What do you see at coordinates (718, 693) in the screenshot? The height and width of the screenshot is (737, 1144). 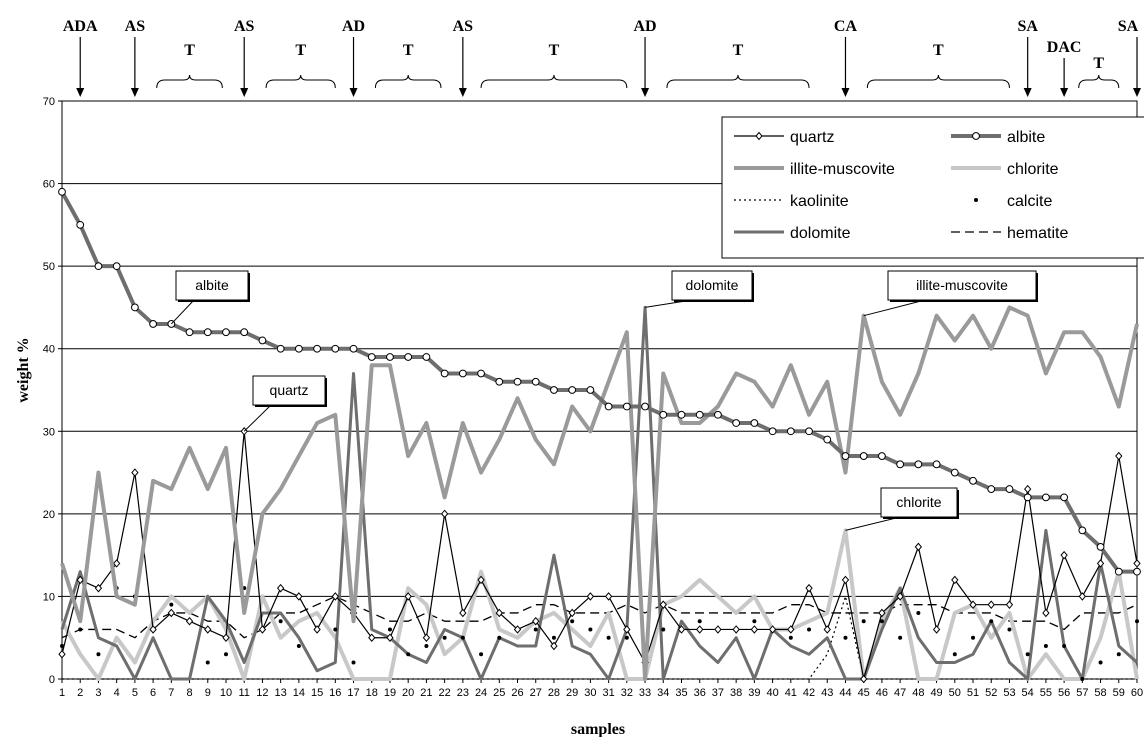 I see `x-tick-label: 37` at bounding box center [718, 693].